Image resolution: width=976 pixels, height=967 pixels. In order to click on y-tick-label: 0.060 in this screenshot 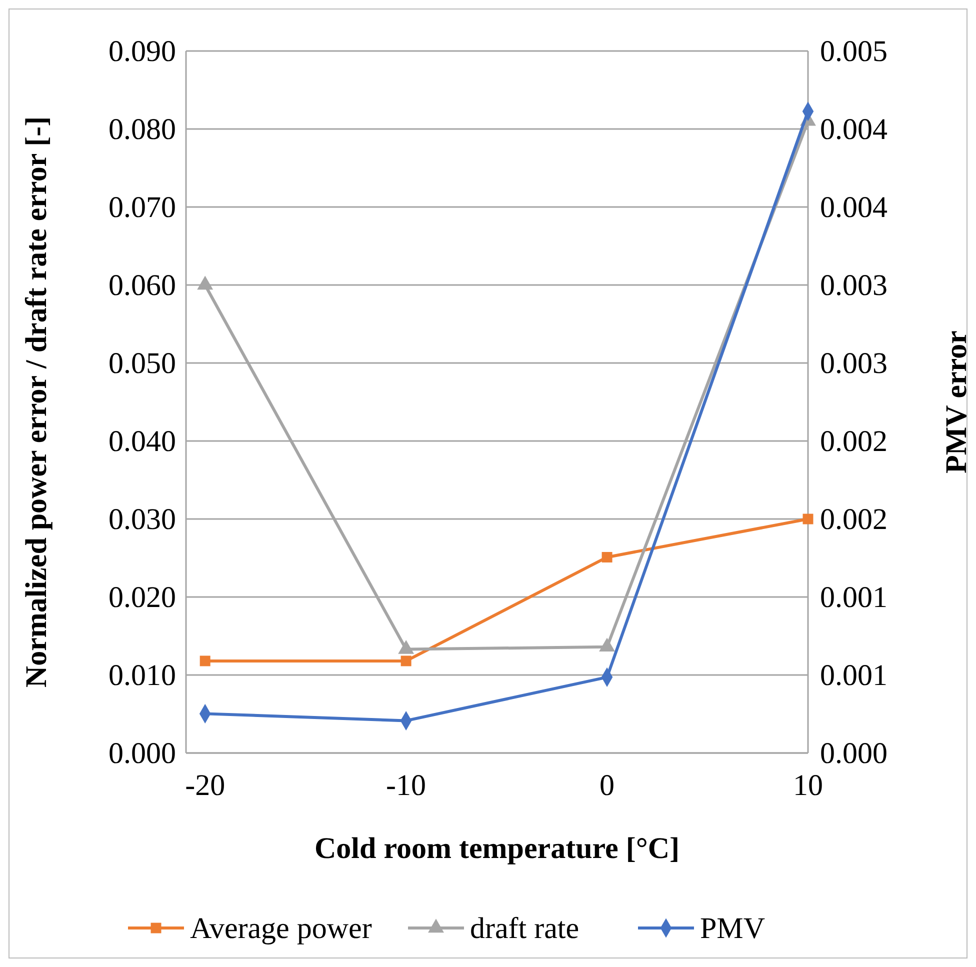, I will do `click(142, 285)`.